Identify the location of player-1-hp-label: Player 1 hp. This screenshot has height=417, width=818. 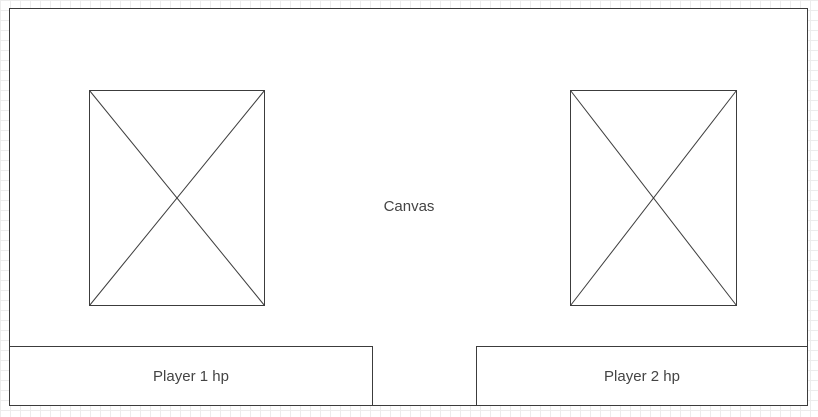
(191, 376).